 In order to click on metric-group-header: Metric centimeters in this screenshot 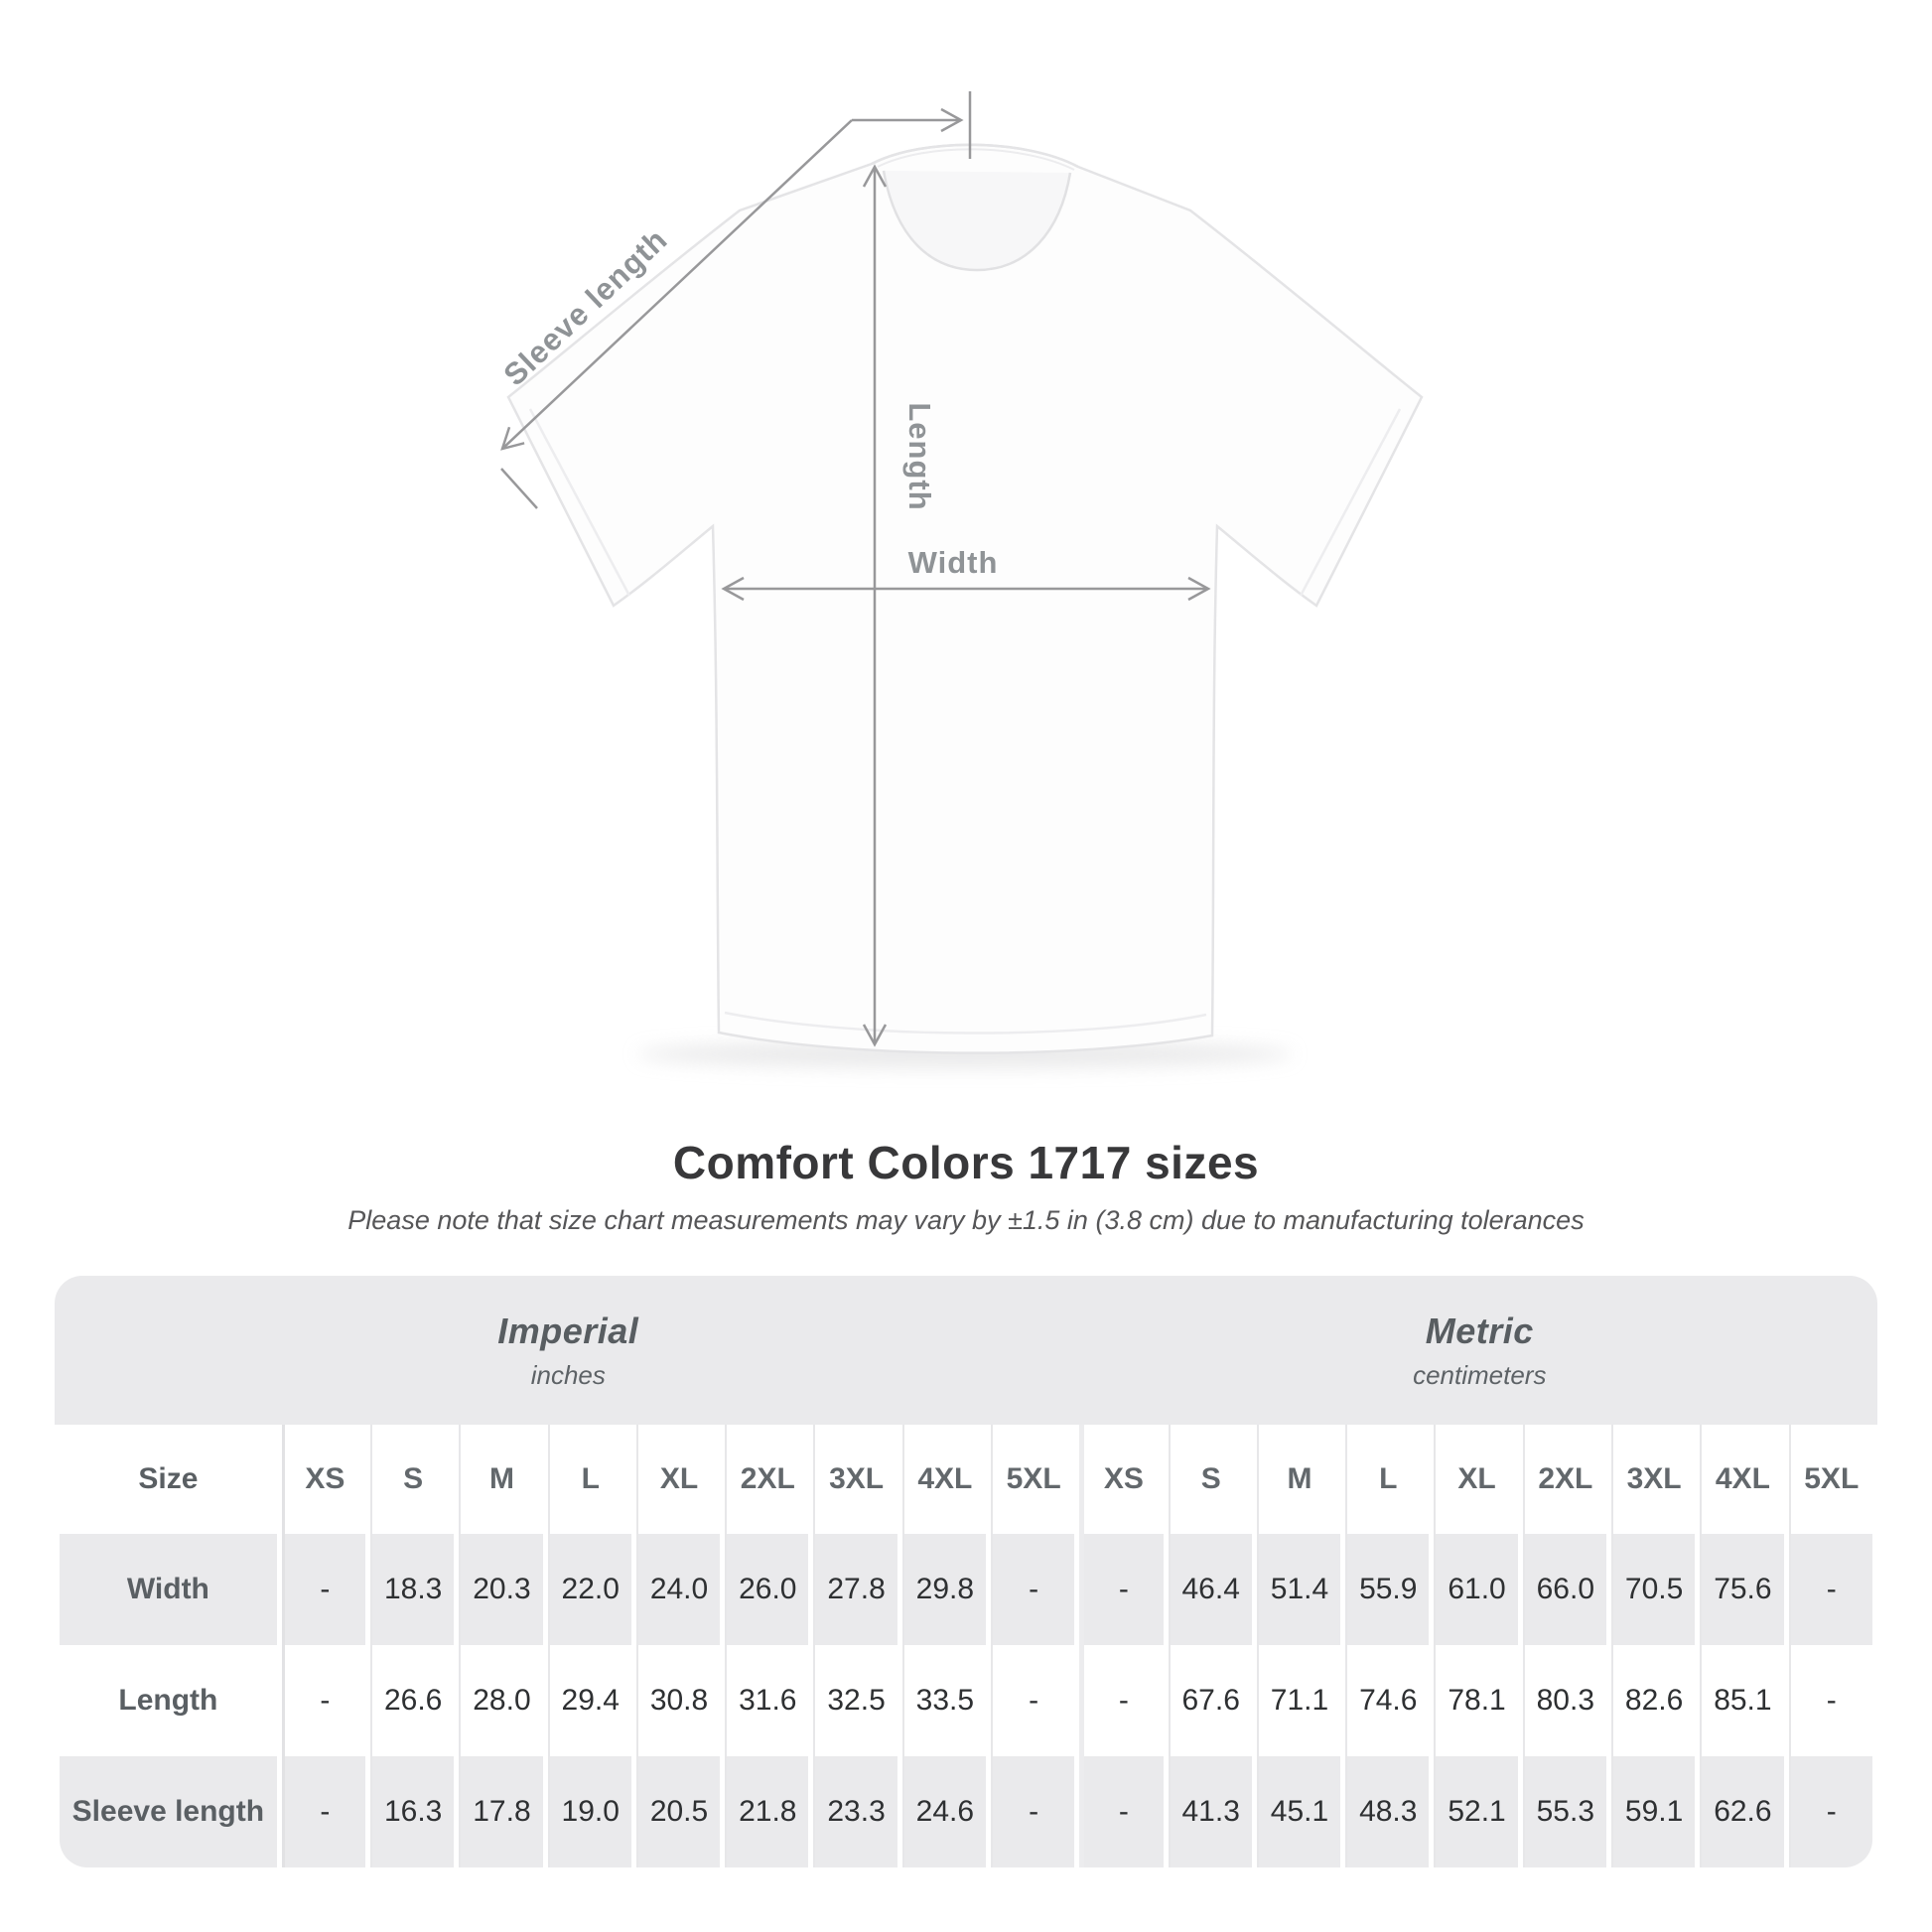, I will do `click(1480, 1350)`.